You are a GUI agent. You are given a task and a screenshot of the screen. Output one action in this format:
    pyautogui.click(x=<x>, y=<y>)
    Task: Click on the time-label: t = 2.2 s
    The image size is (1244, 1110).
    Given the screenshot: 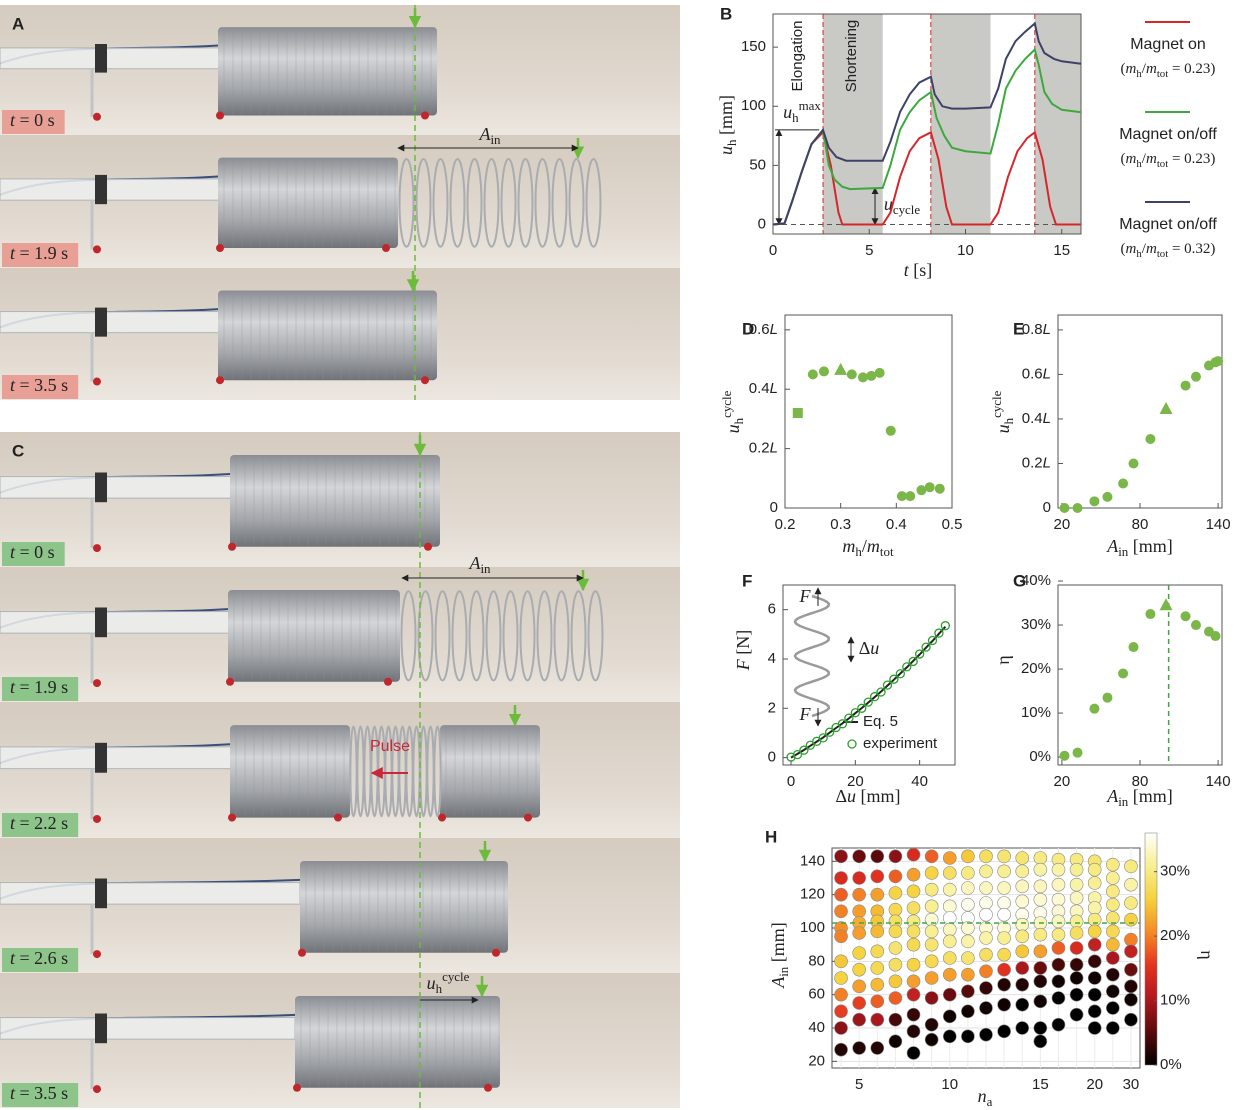 What is the action you would take?
    pyautogui.click(x=39, y=823)
    